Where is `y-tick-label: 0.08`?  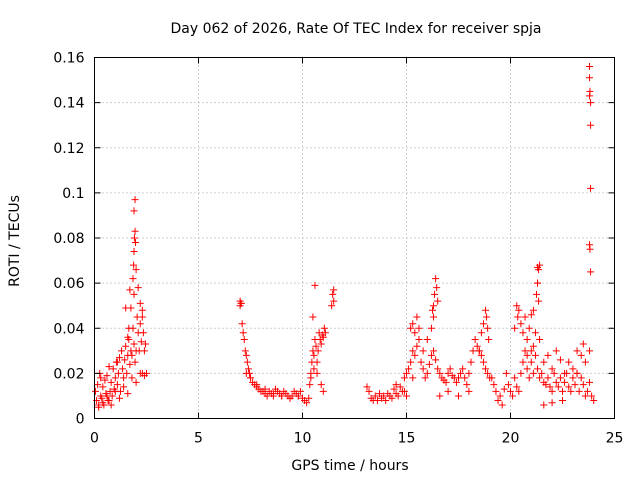 y-tick-label: 0.08 is located at coordinates (68, 239).